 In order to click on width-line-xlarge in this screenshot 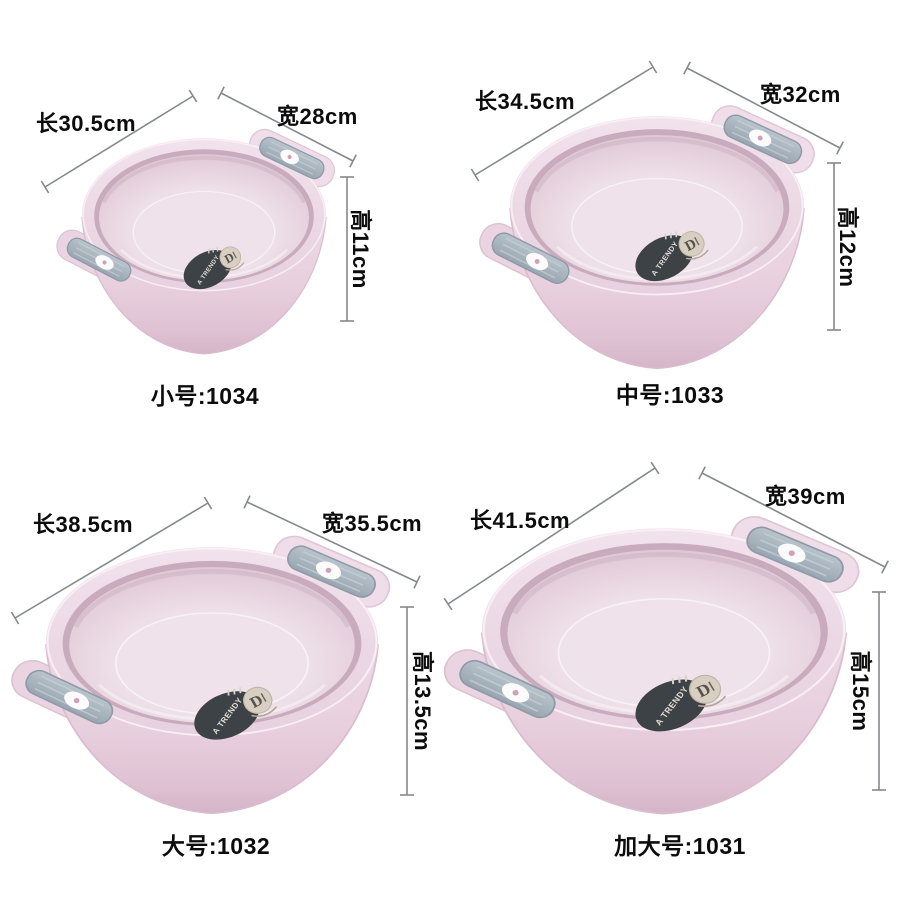, I will do `click(793, 520)`.